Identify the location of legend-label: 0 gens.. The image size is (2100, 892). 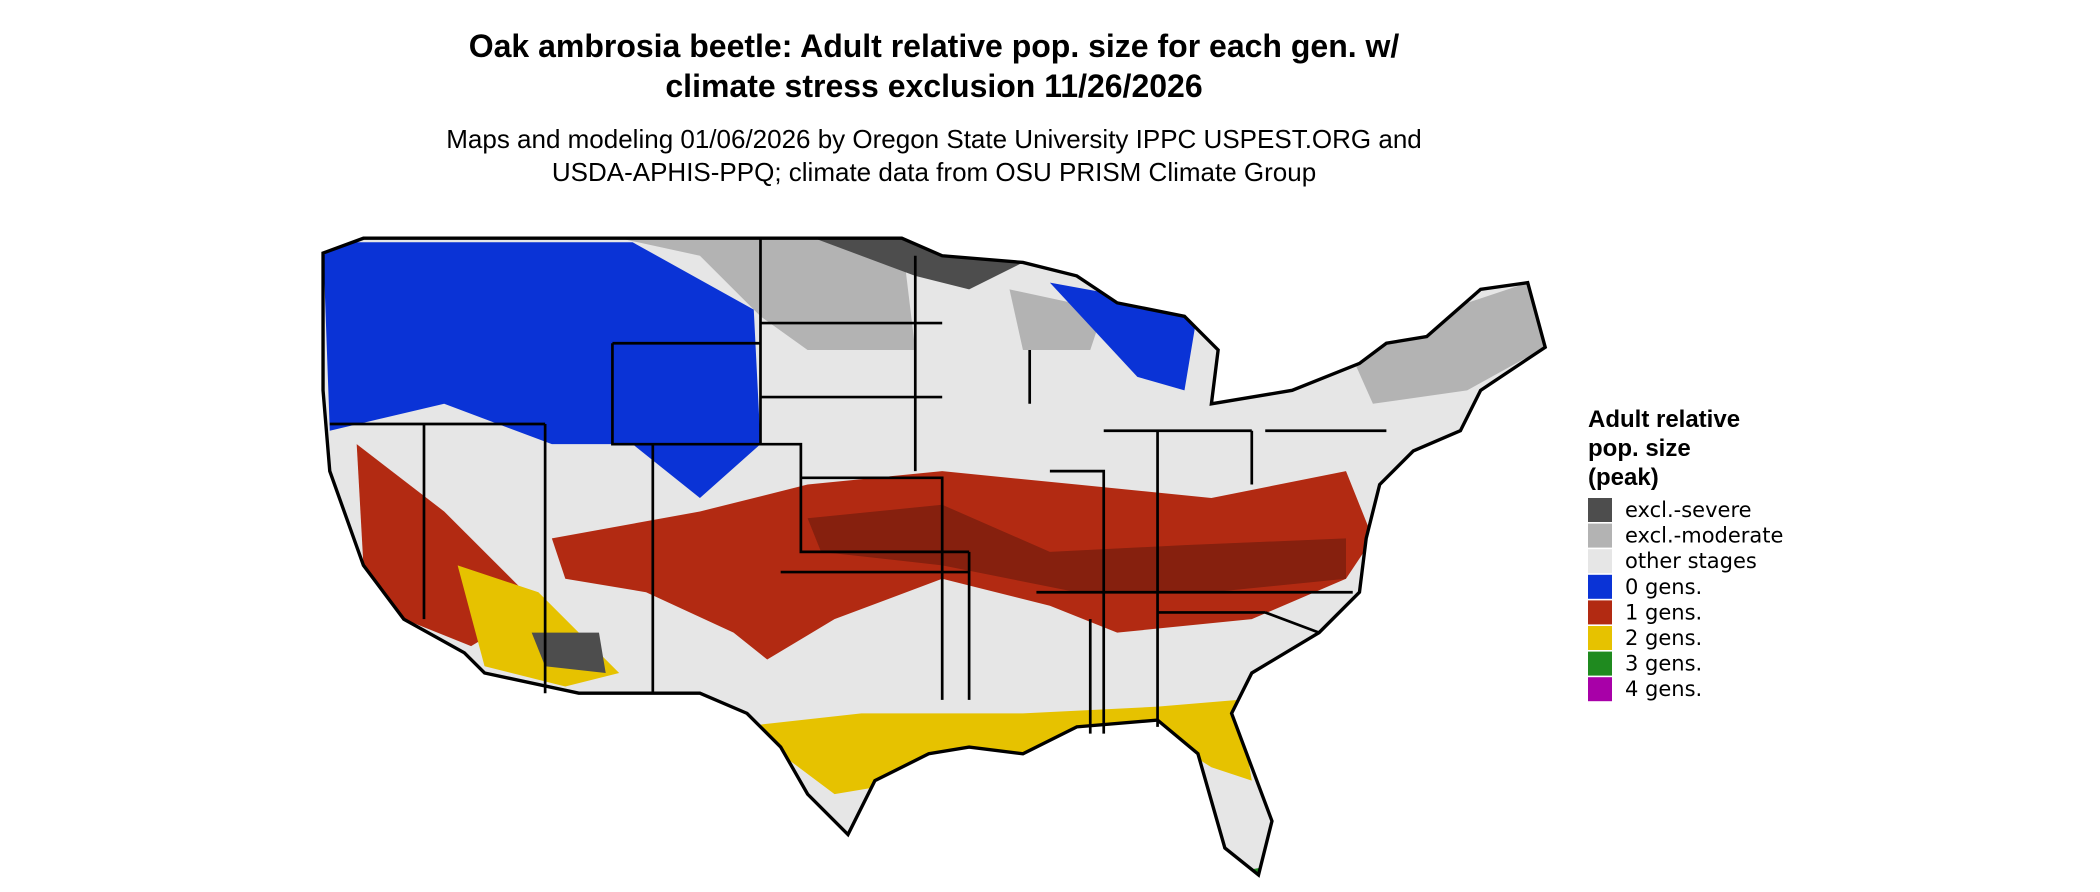
(1663, 587).